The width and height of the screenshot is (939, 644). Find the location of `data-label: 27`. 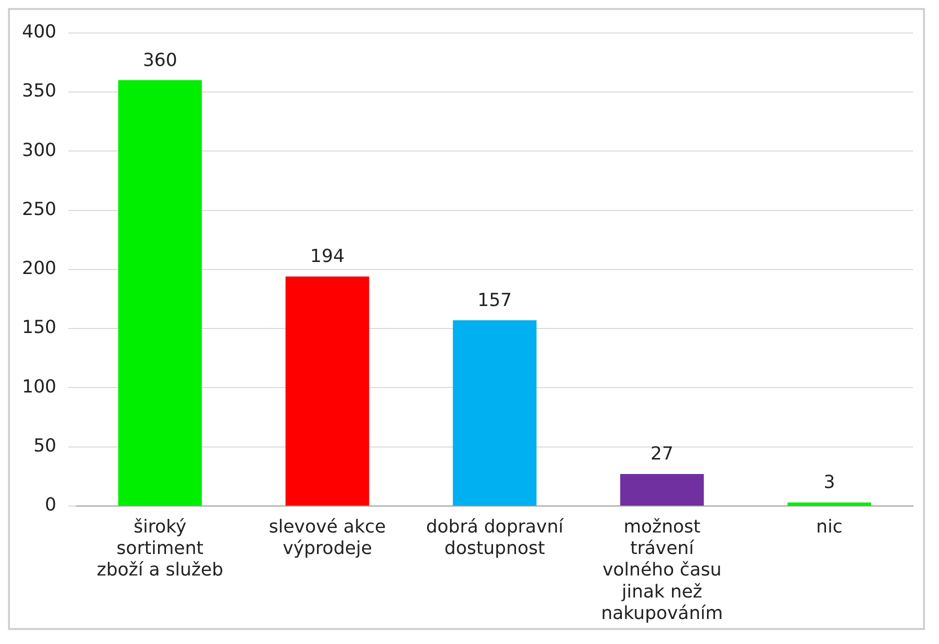

data-label: 27 is located at coordinates (662, 454).